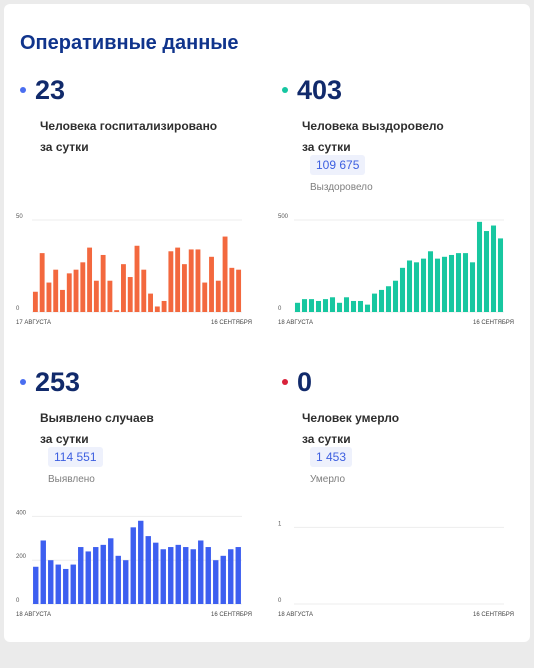 The width and height of the screenshot is (534, 668). I want to click on recovered-total-badge: 109 675, so click(338, 165).